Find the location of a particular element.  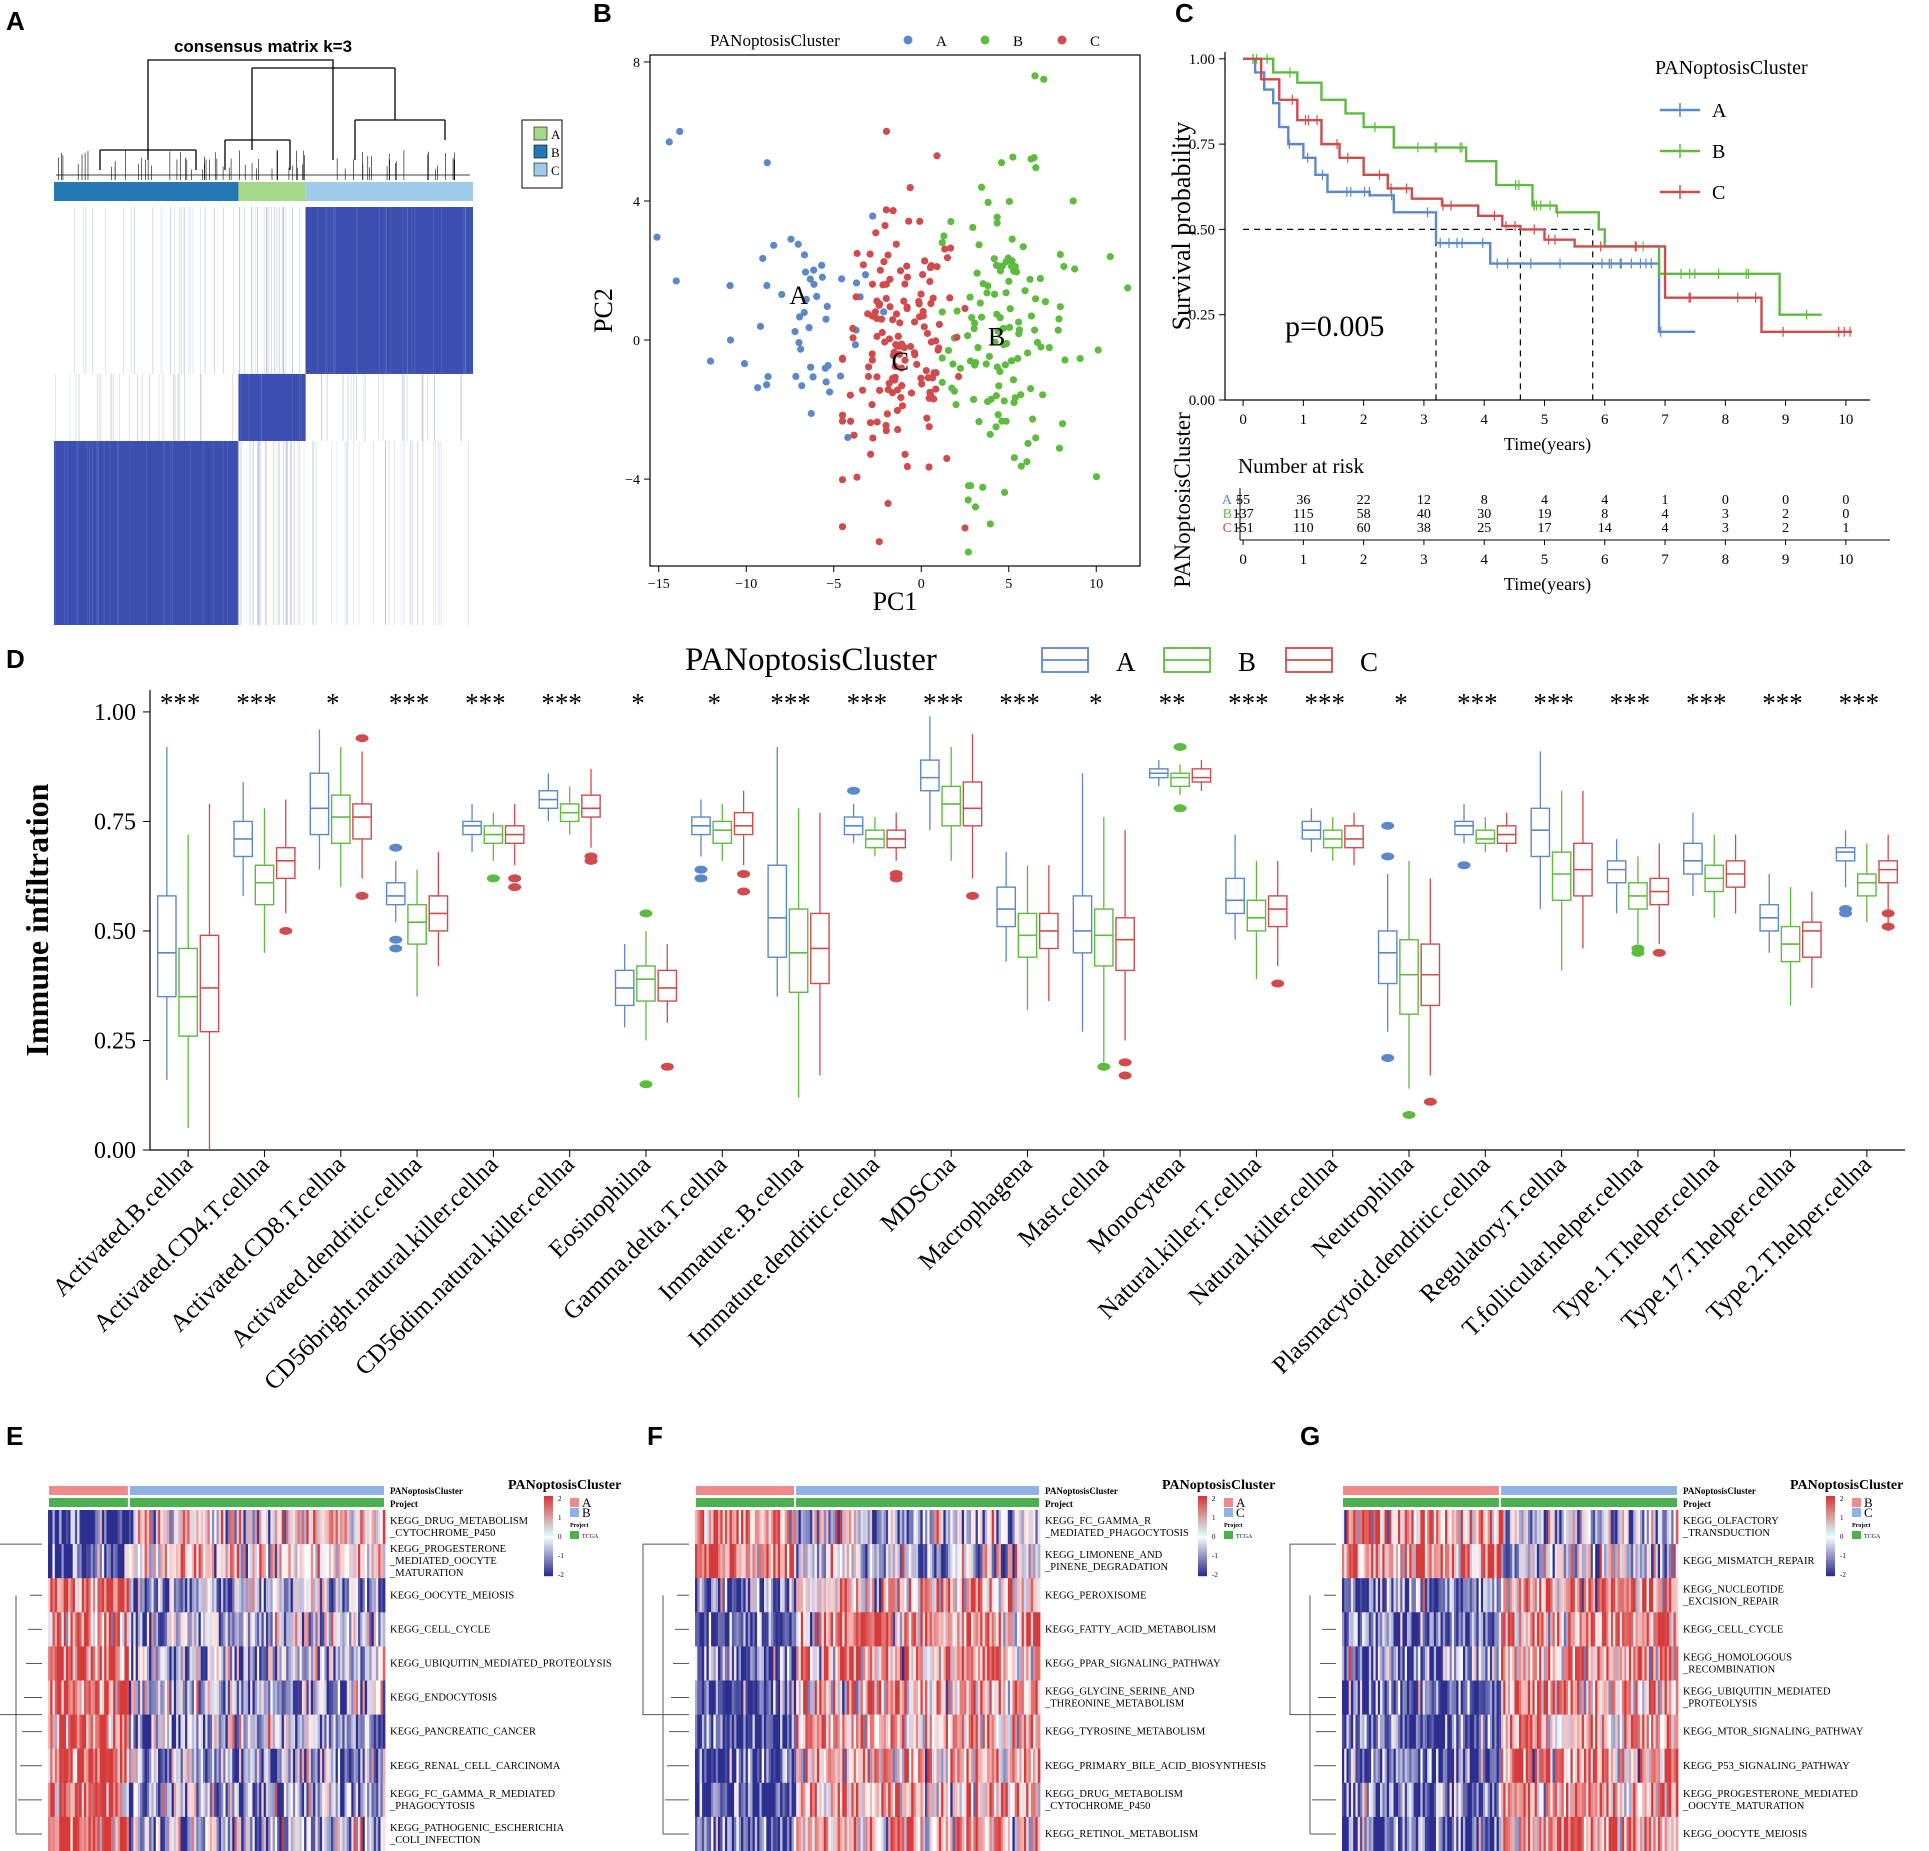

dendro-d is located at coordinates (400, 139).